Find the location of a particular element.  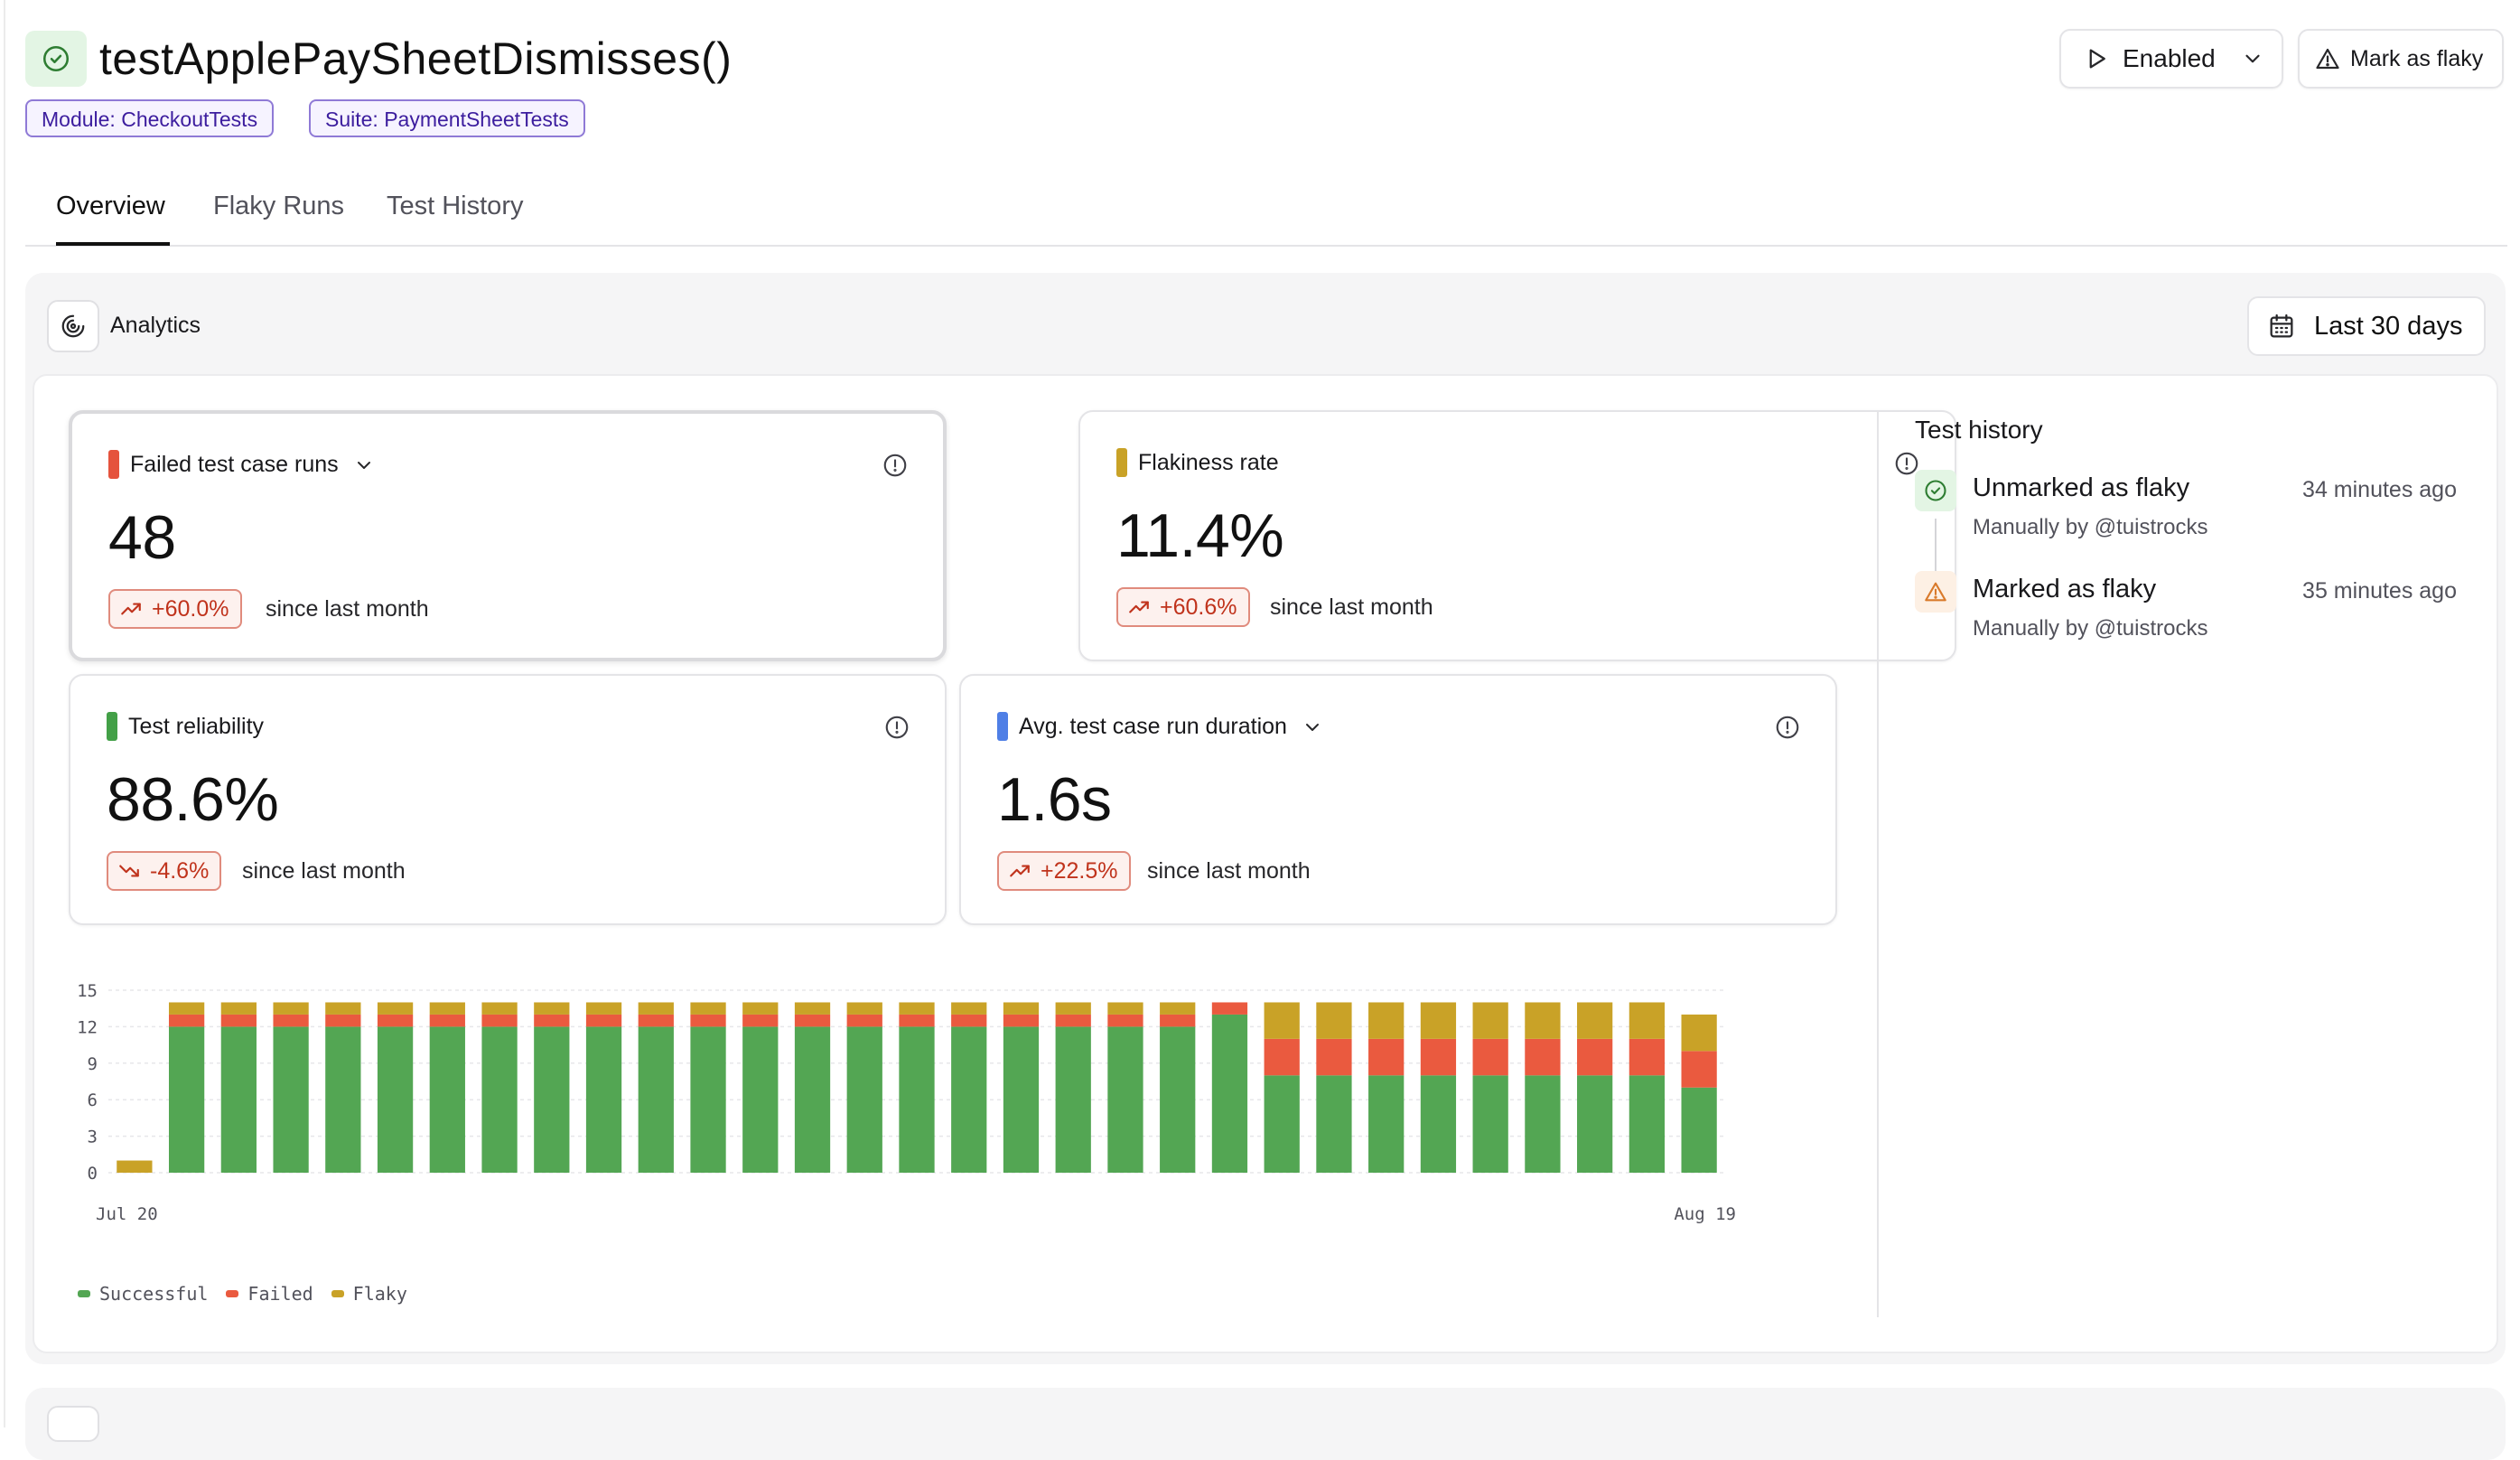

module-badge: Module: CheckoutTests is located at coordinates (150, 118).